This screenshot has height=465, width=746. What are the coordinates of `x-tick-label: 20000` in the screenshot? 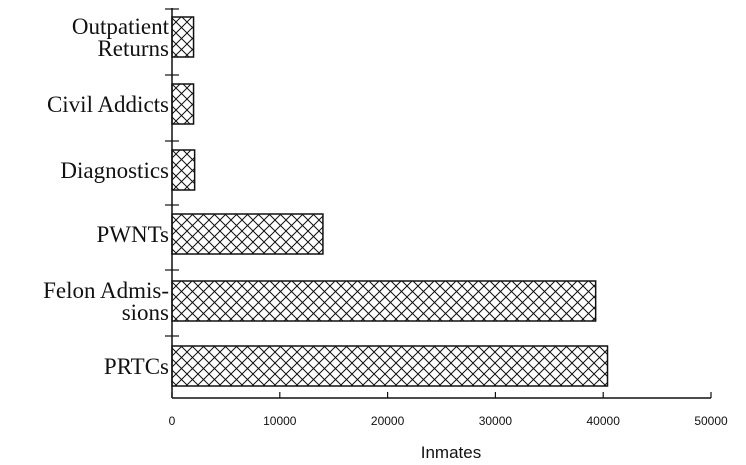 It's located at (388, 421).